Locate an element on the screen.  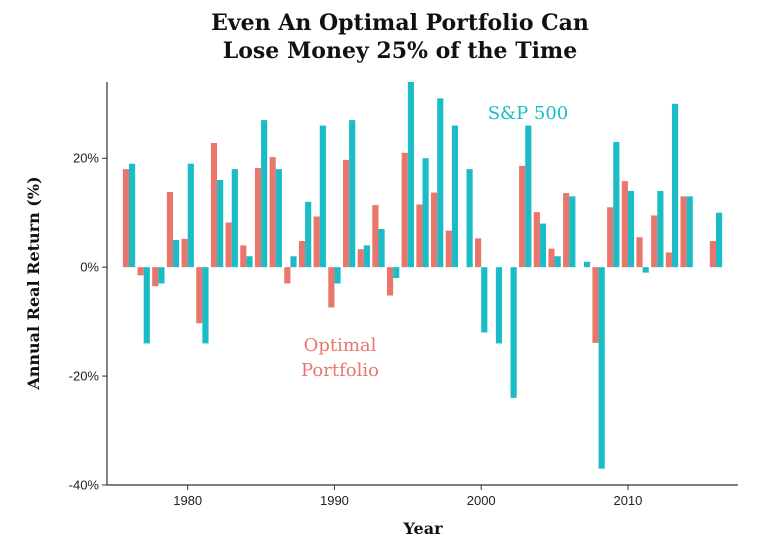
bar-optimal-2010 is located at coordinates (624, 224).